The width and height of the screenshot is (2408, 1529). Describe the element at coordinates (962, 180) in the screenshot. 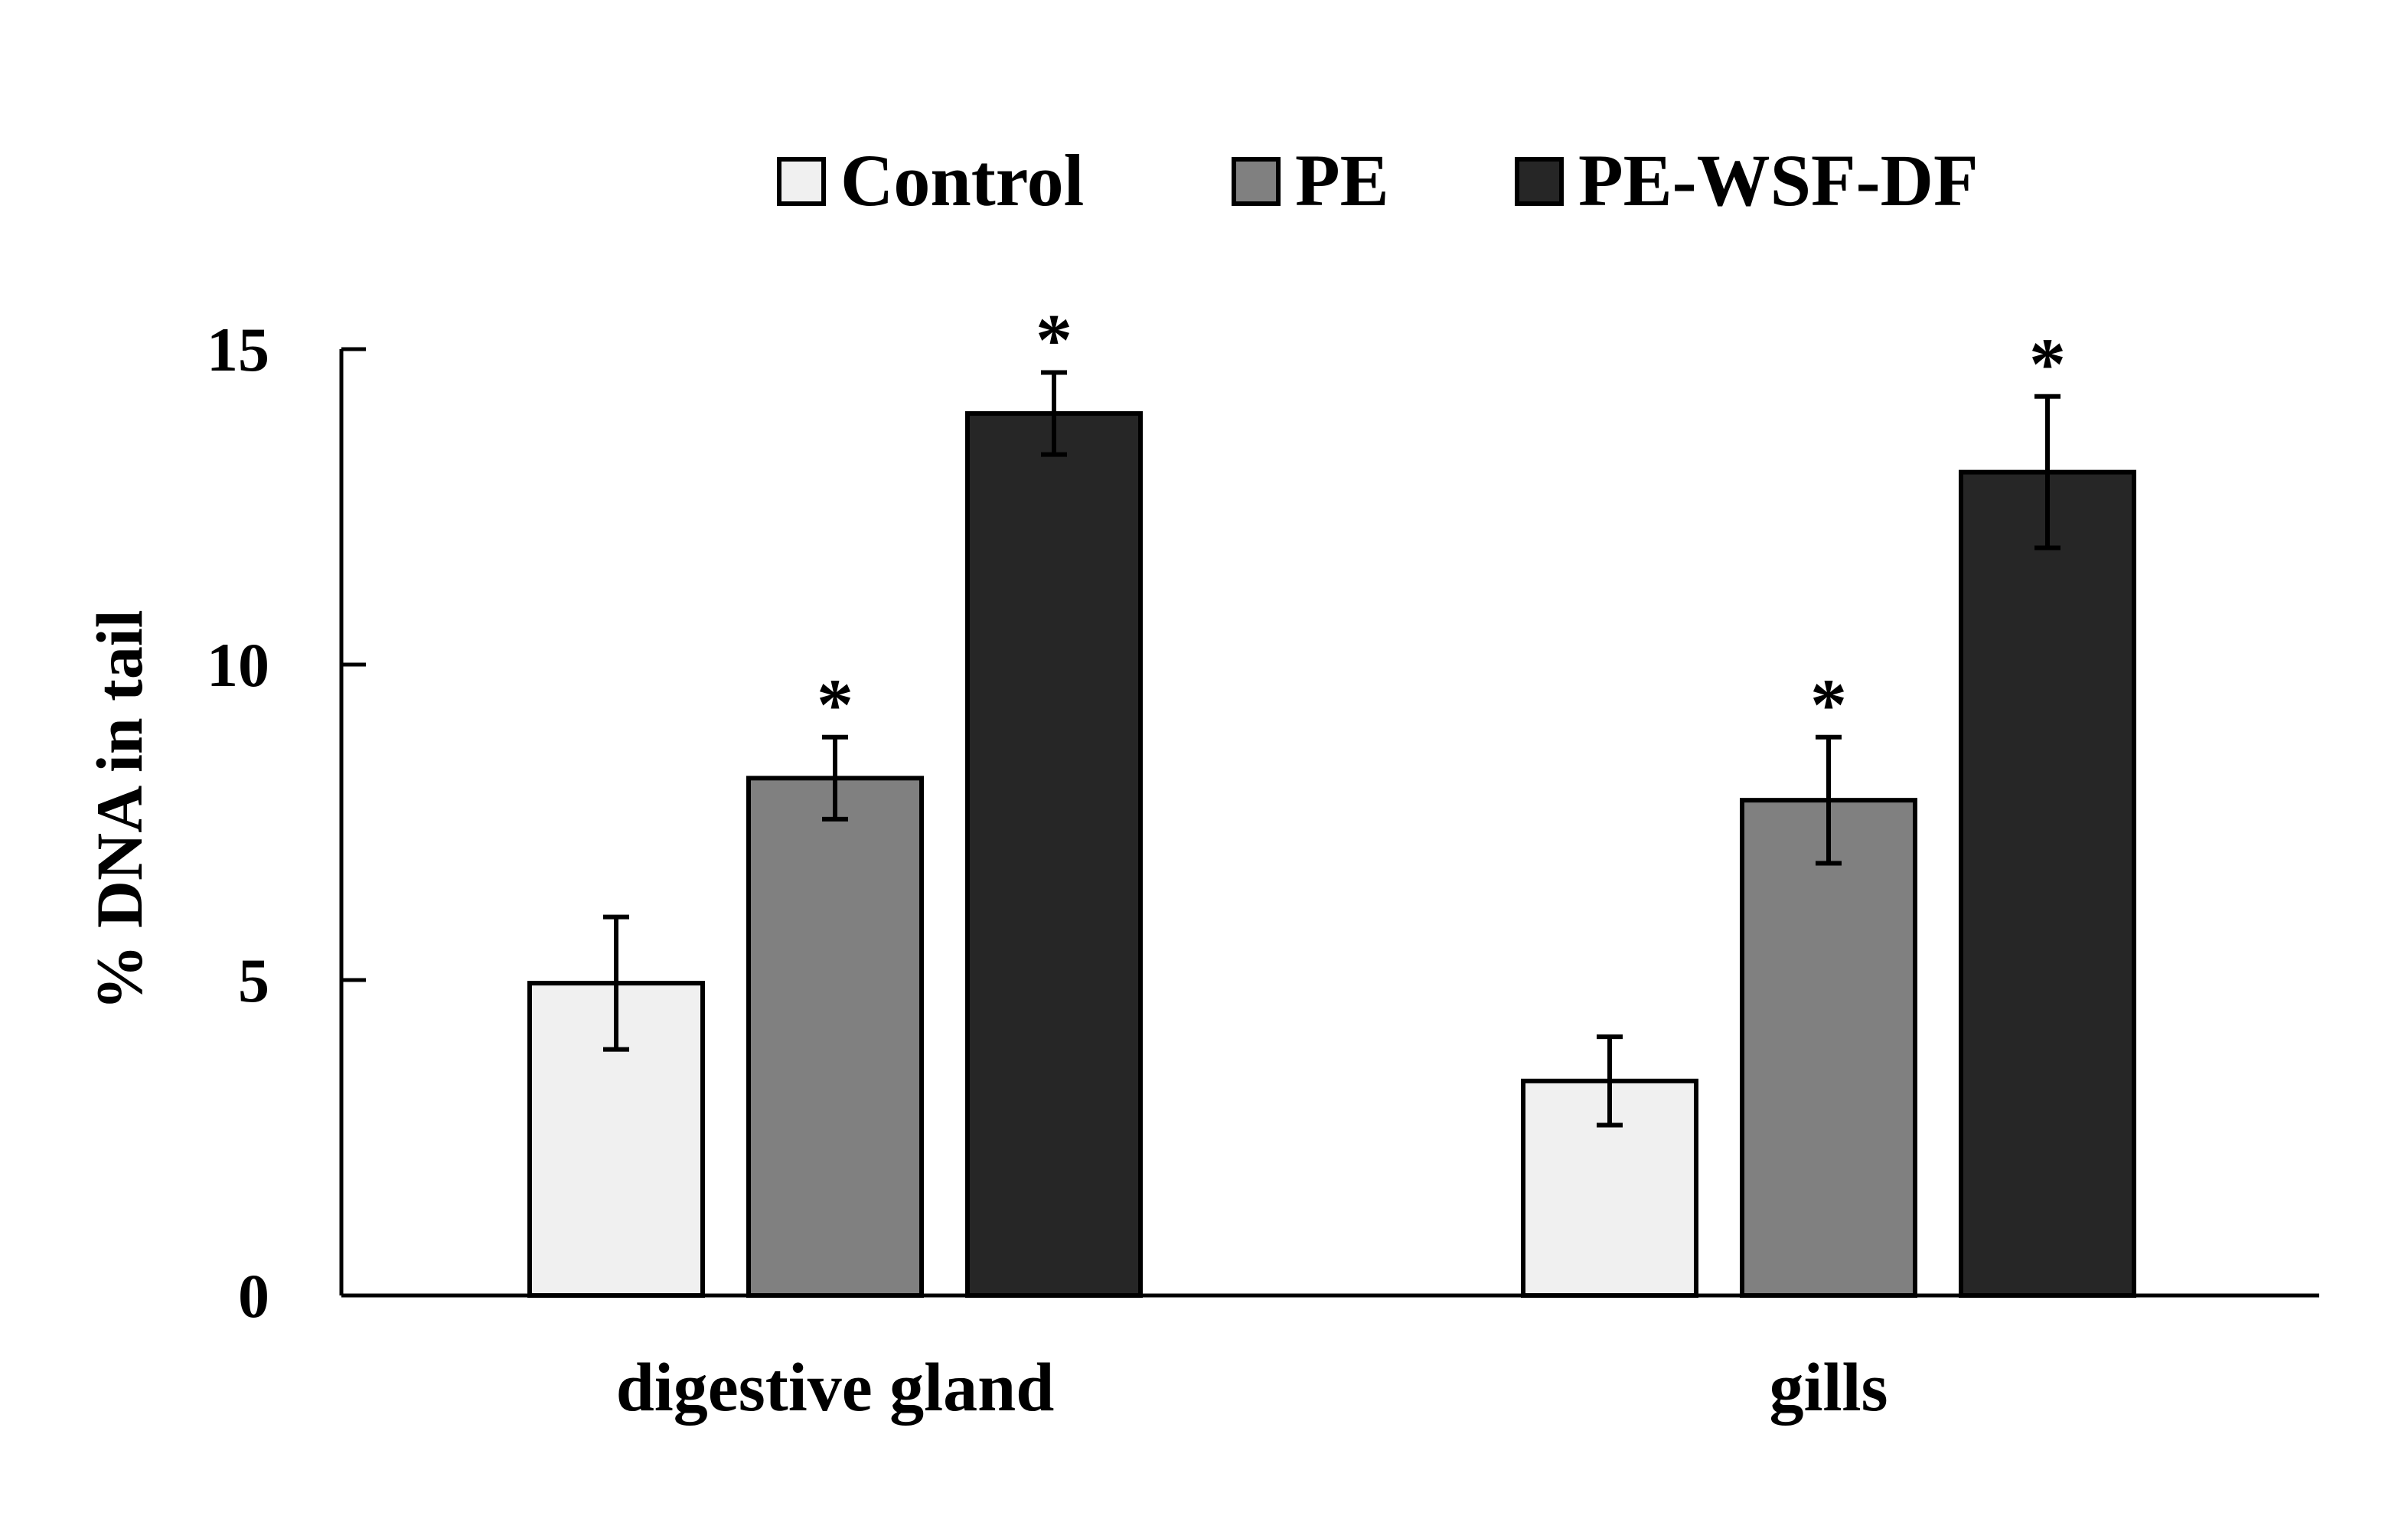

I see `legend-label: Control` at that location.